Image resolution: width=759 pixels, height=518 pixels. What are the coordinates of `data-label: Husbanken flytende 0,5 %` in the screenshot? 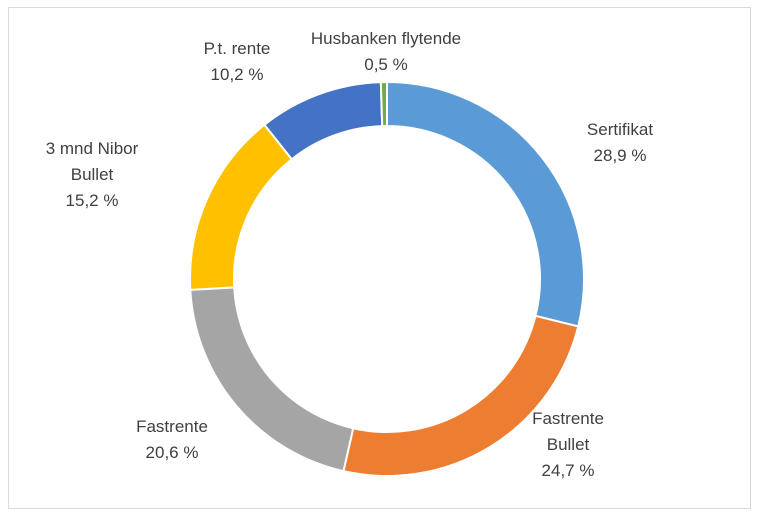 It's located at (386, 52).